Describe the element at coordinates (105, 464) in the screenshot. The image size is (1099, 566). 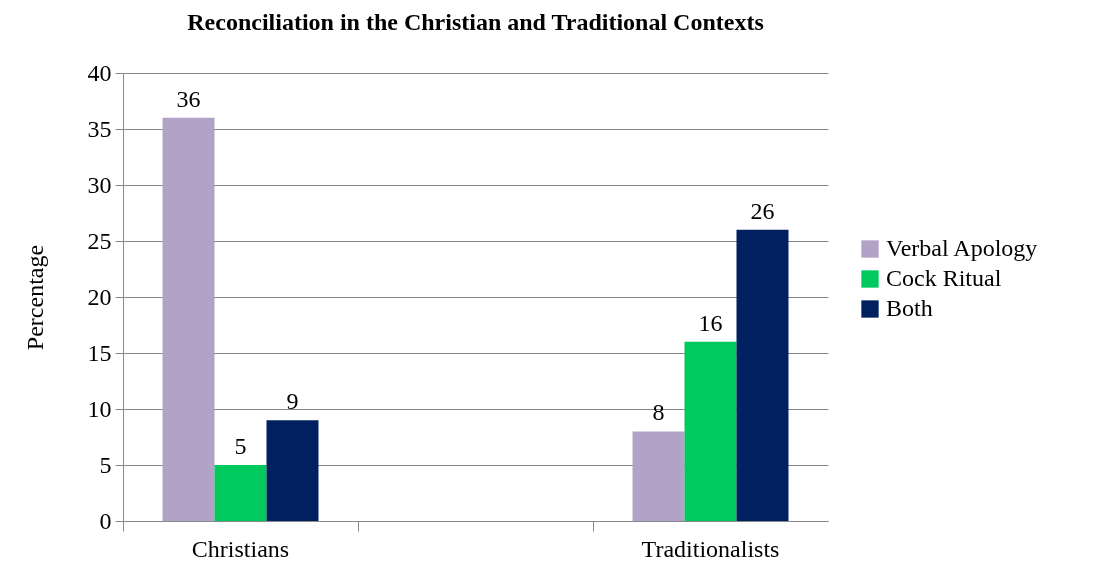
I see `y-tick-label: 5` at that location.